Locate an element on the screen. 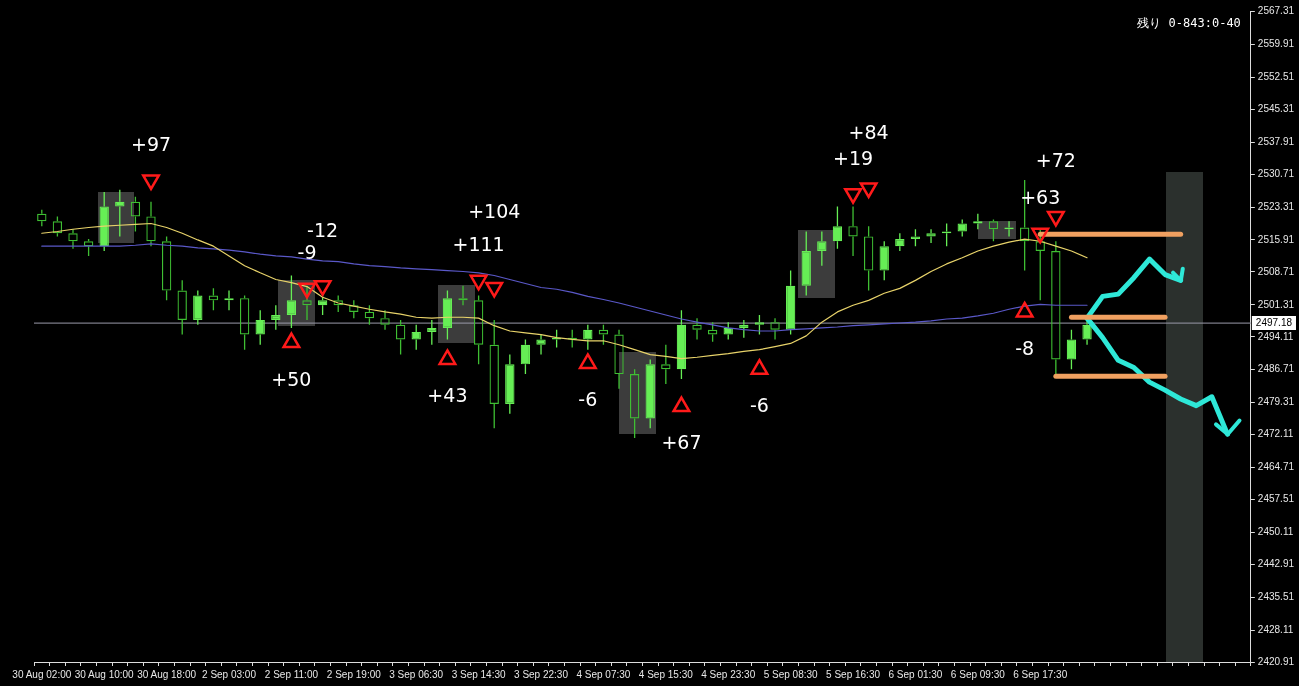 The height and width of the screenshot is (686, 1299). y-tick-label: 2508.71 is located at coordinates (1276, 271).